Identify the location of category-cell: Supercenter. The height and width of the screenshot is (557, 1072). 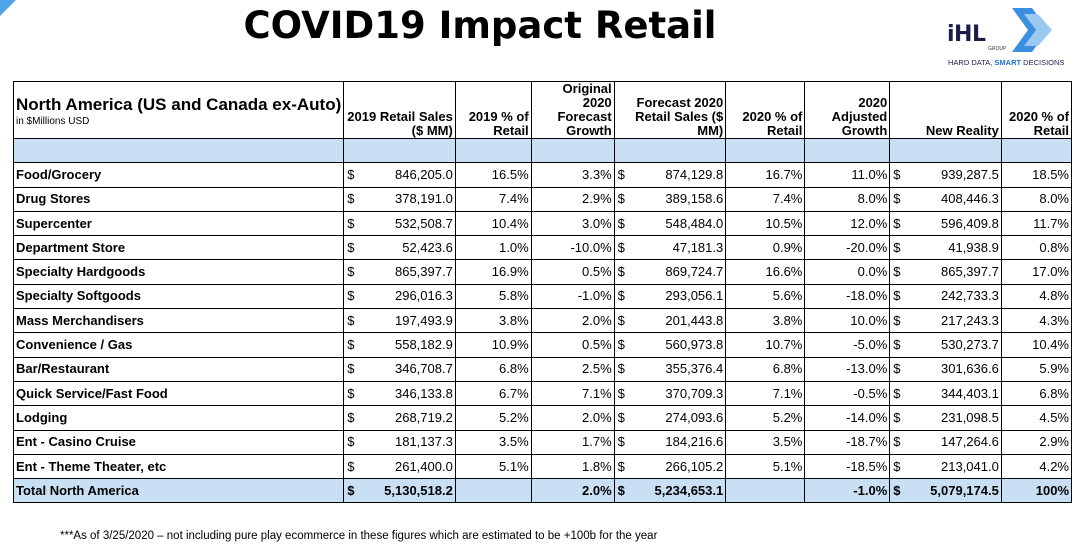
(178, 223).